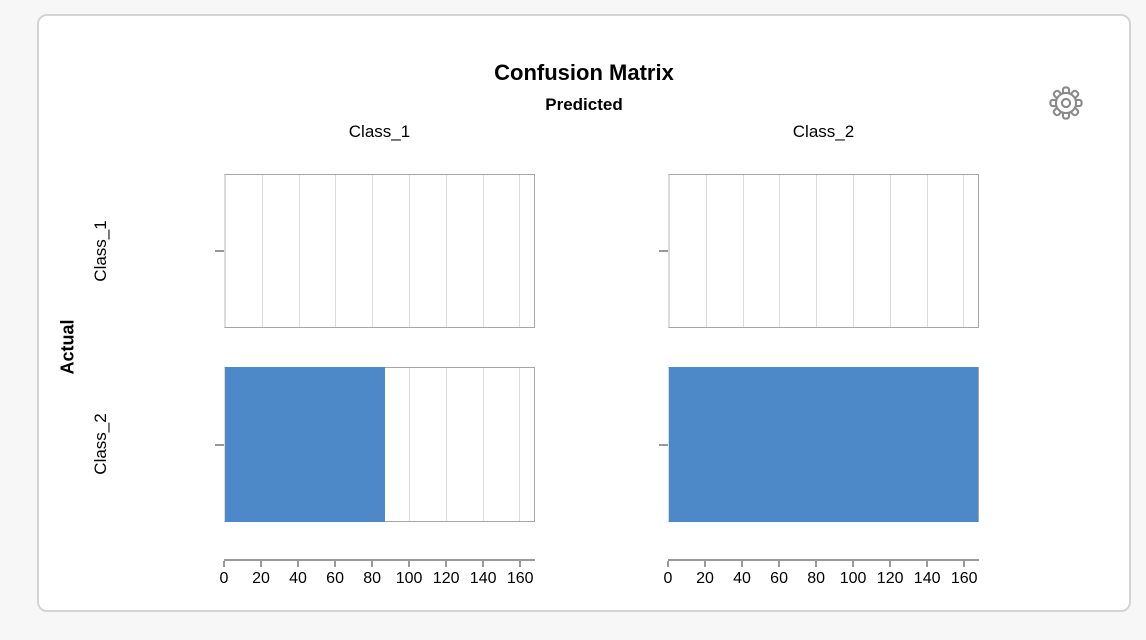 This screenshot has width=1146, height=640. I want to click on chart-title: Confusion Matrix, so click(584, 72).